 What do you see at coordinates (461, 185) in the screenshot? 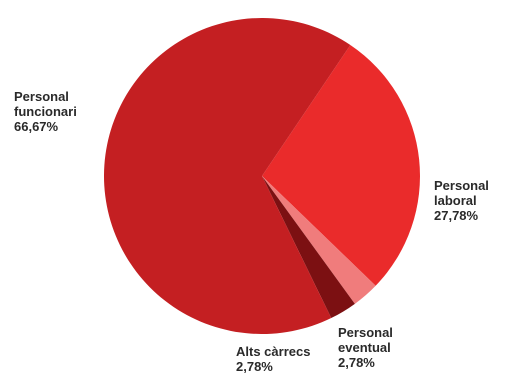
I see `slice-name-line-laboral: Personal` at bounding box center [461, 185].